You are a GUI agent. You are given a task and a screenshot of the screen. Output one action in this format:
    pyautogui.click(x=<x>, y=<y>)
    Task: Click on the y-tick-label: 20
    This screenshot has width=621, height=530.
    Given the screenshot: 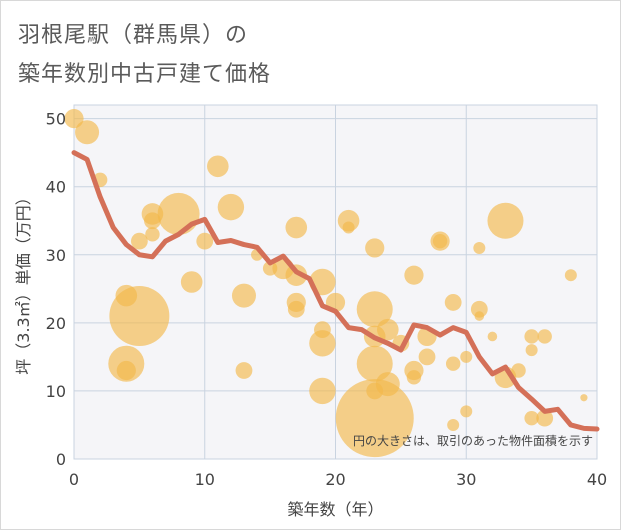 What is the action you would take?
    pyautogui.click(x=56, y=323)
    